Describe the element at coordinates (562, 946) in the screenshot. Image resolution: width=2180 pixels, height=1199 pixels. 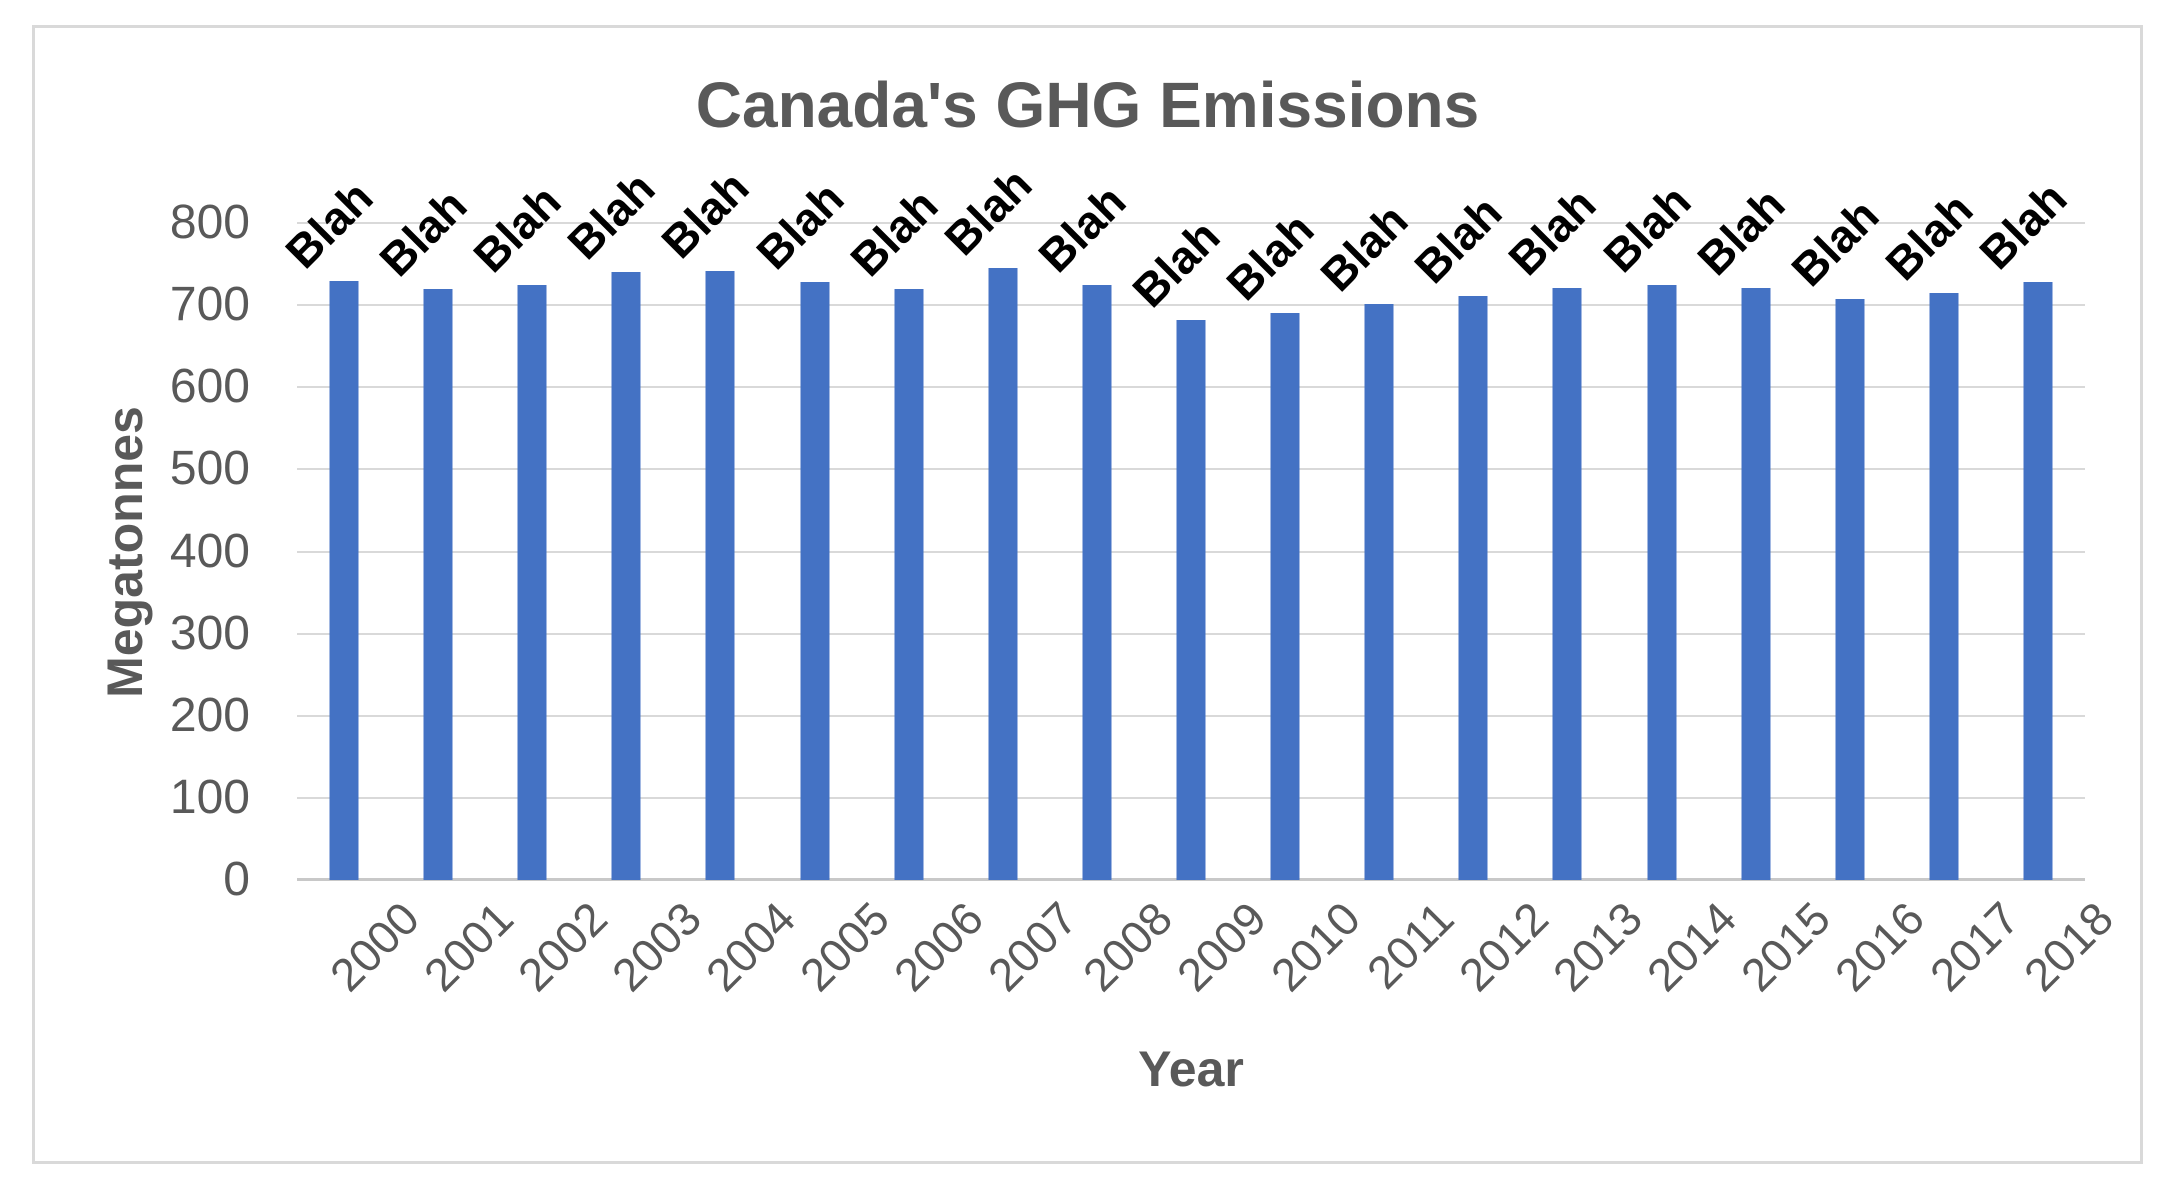
I see `x-axis-tick-label: 2002` at that location.